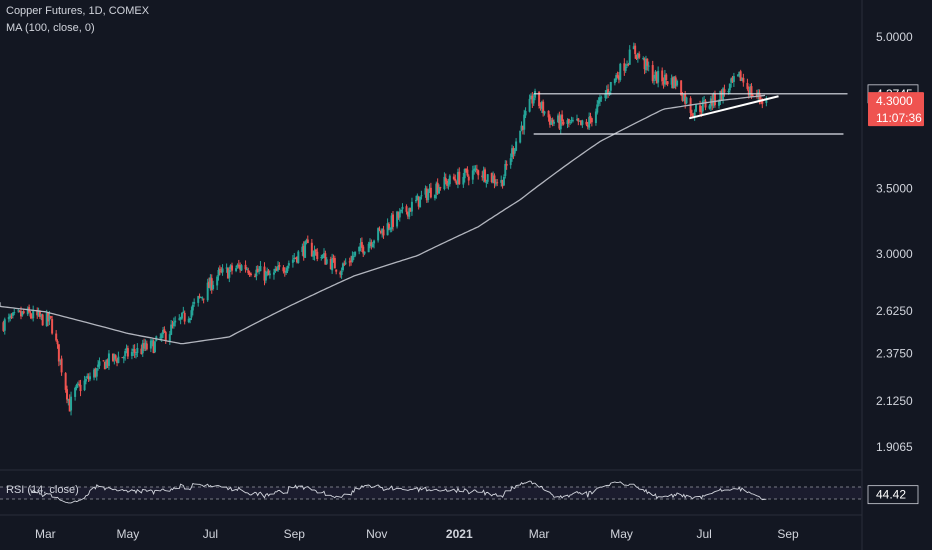  Describe the element at coordinates (431, 492) in the screenshot. I see `rsi-panel` at that location.